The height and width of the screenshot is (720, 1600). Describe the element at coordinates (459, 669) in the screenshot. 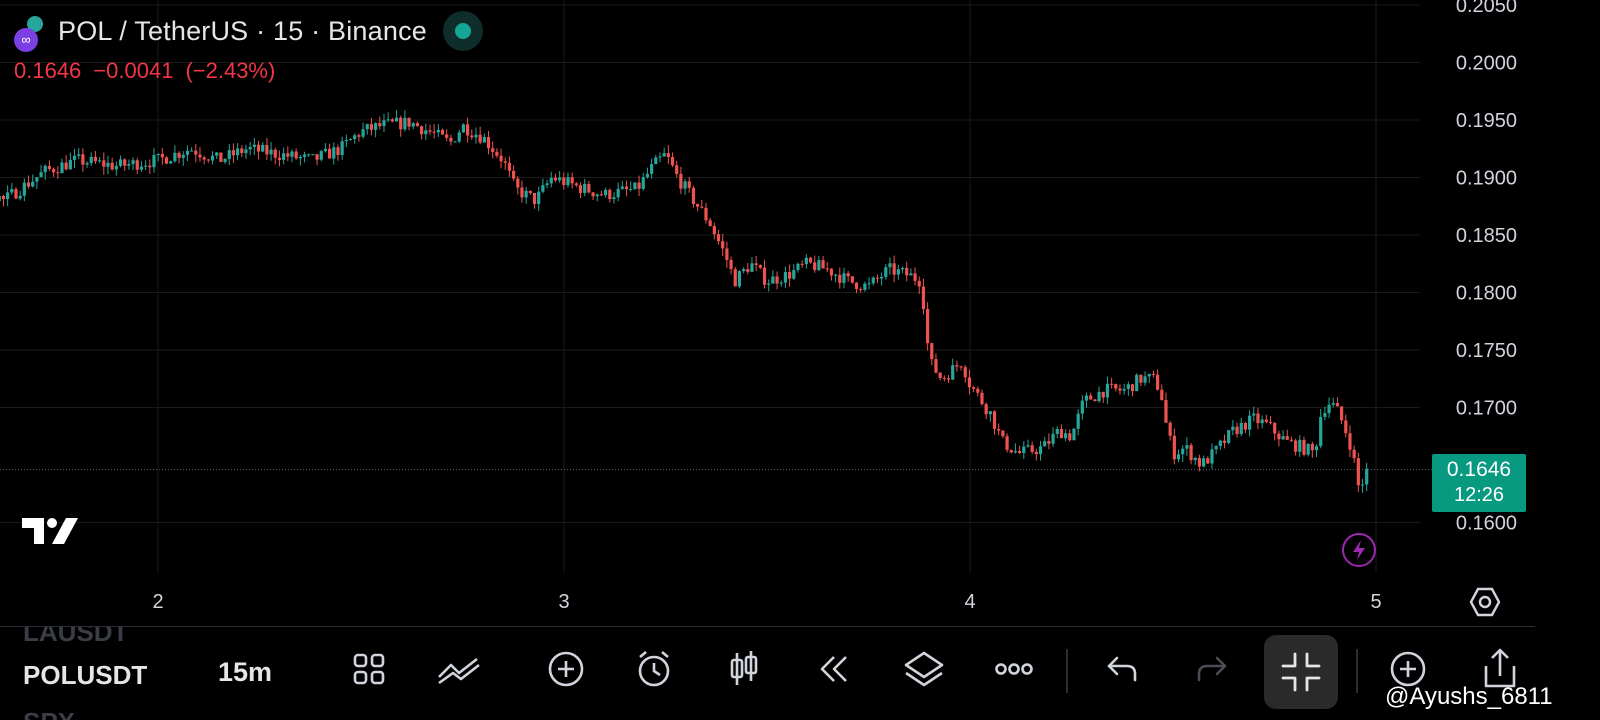

I see `indicators-icon` at that location.